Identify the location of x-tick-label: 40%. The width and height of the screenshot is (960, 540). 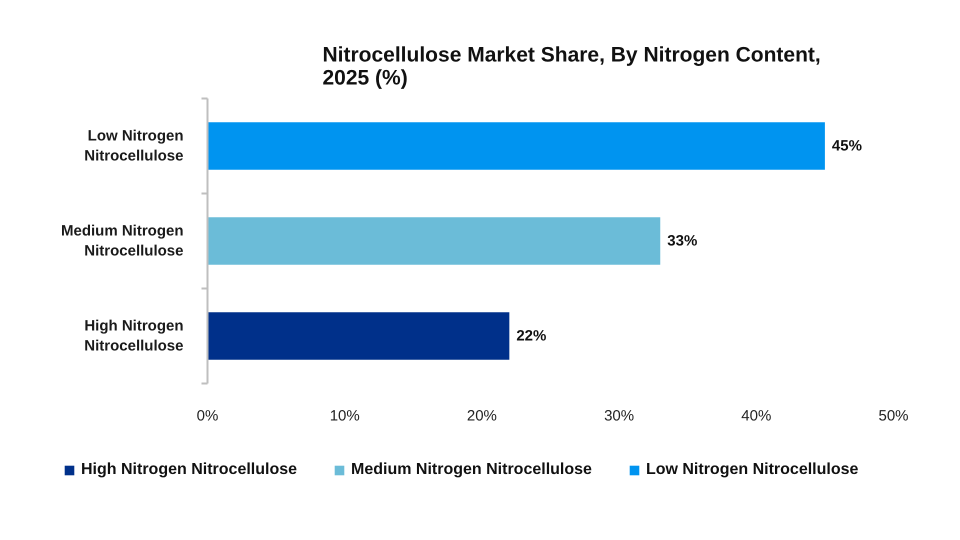
(756, 416).